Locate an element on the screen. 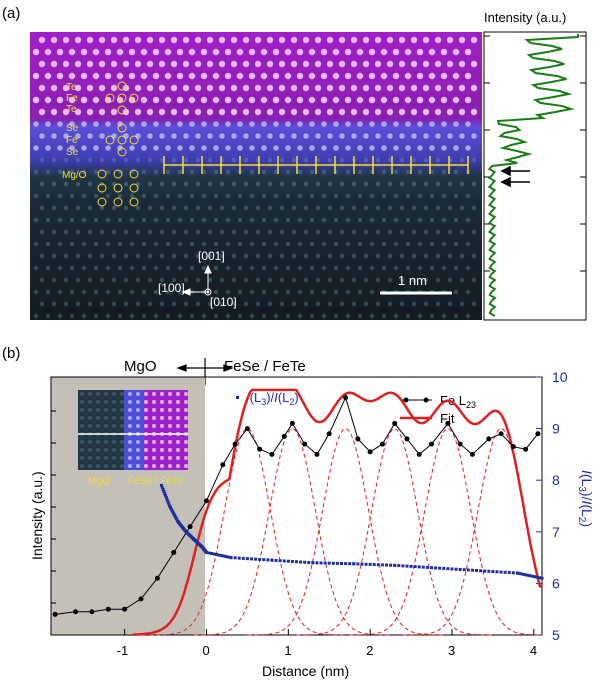  x-tick-label: 2 is located at coordinates (369, 650).